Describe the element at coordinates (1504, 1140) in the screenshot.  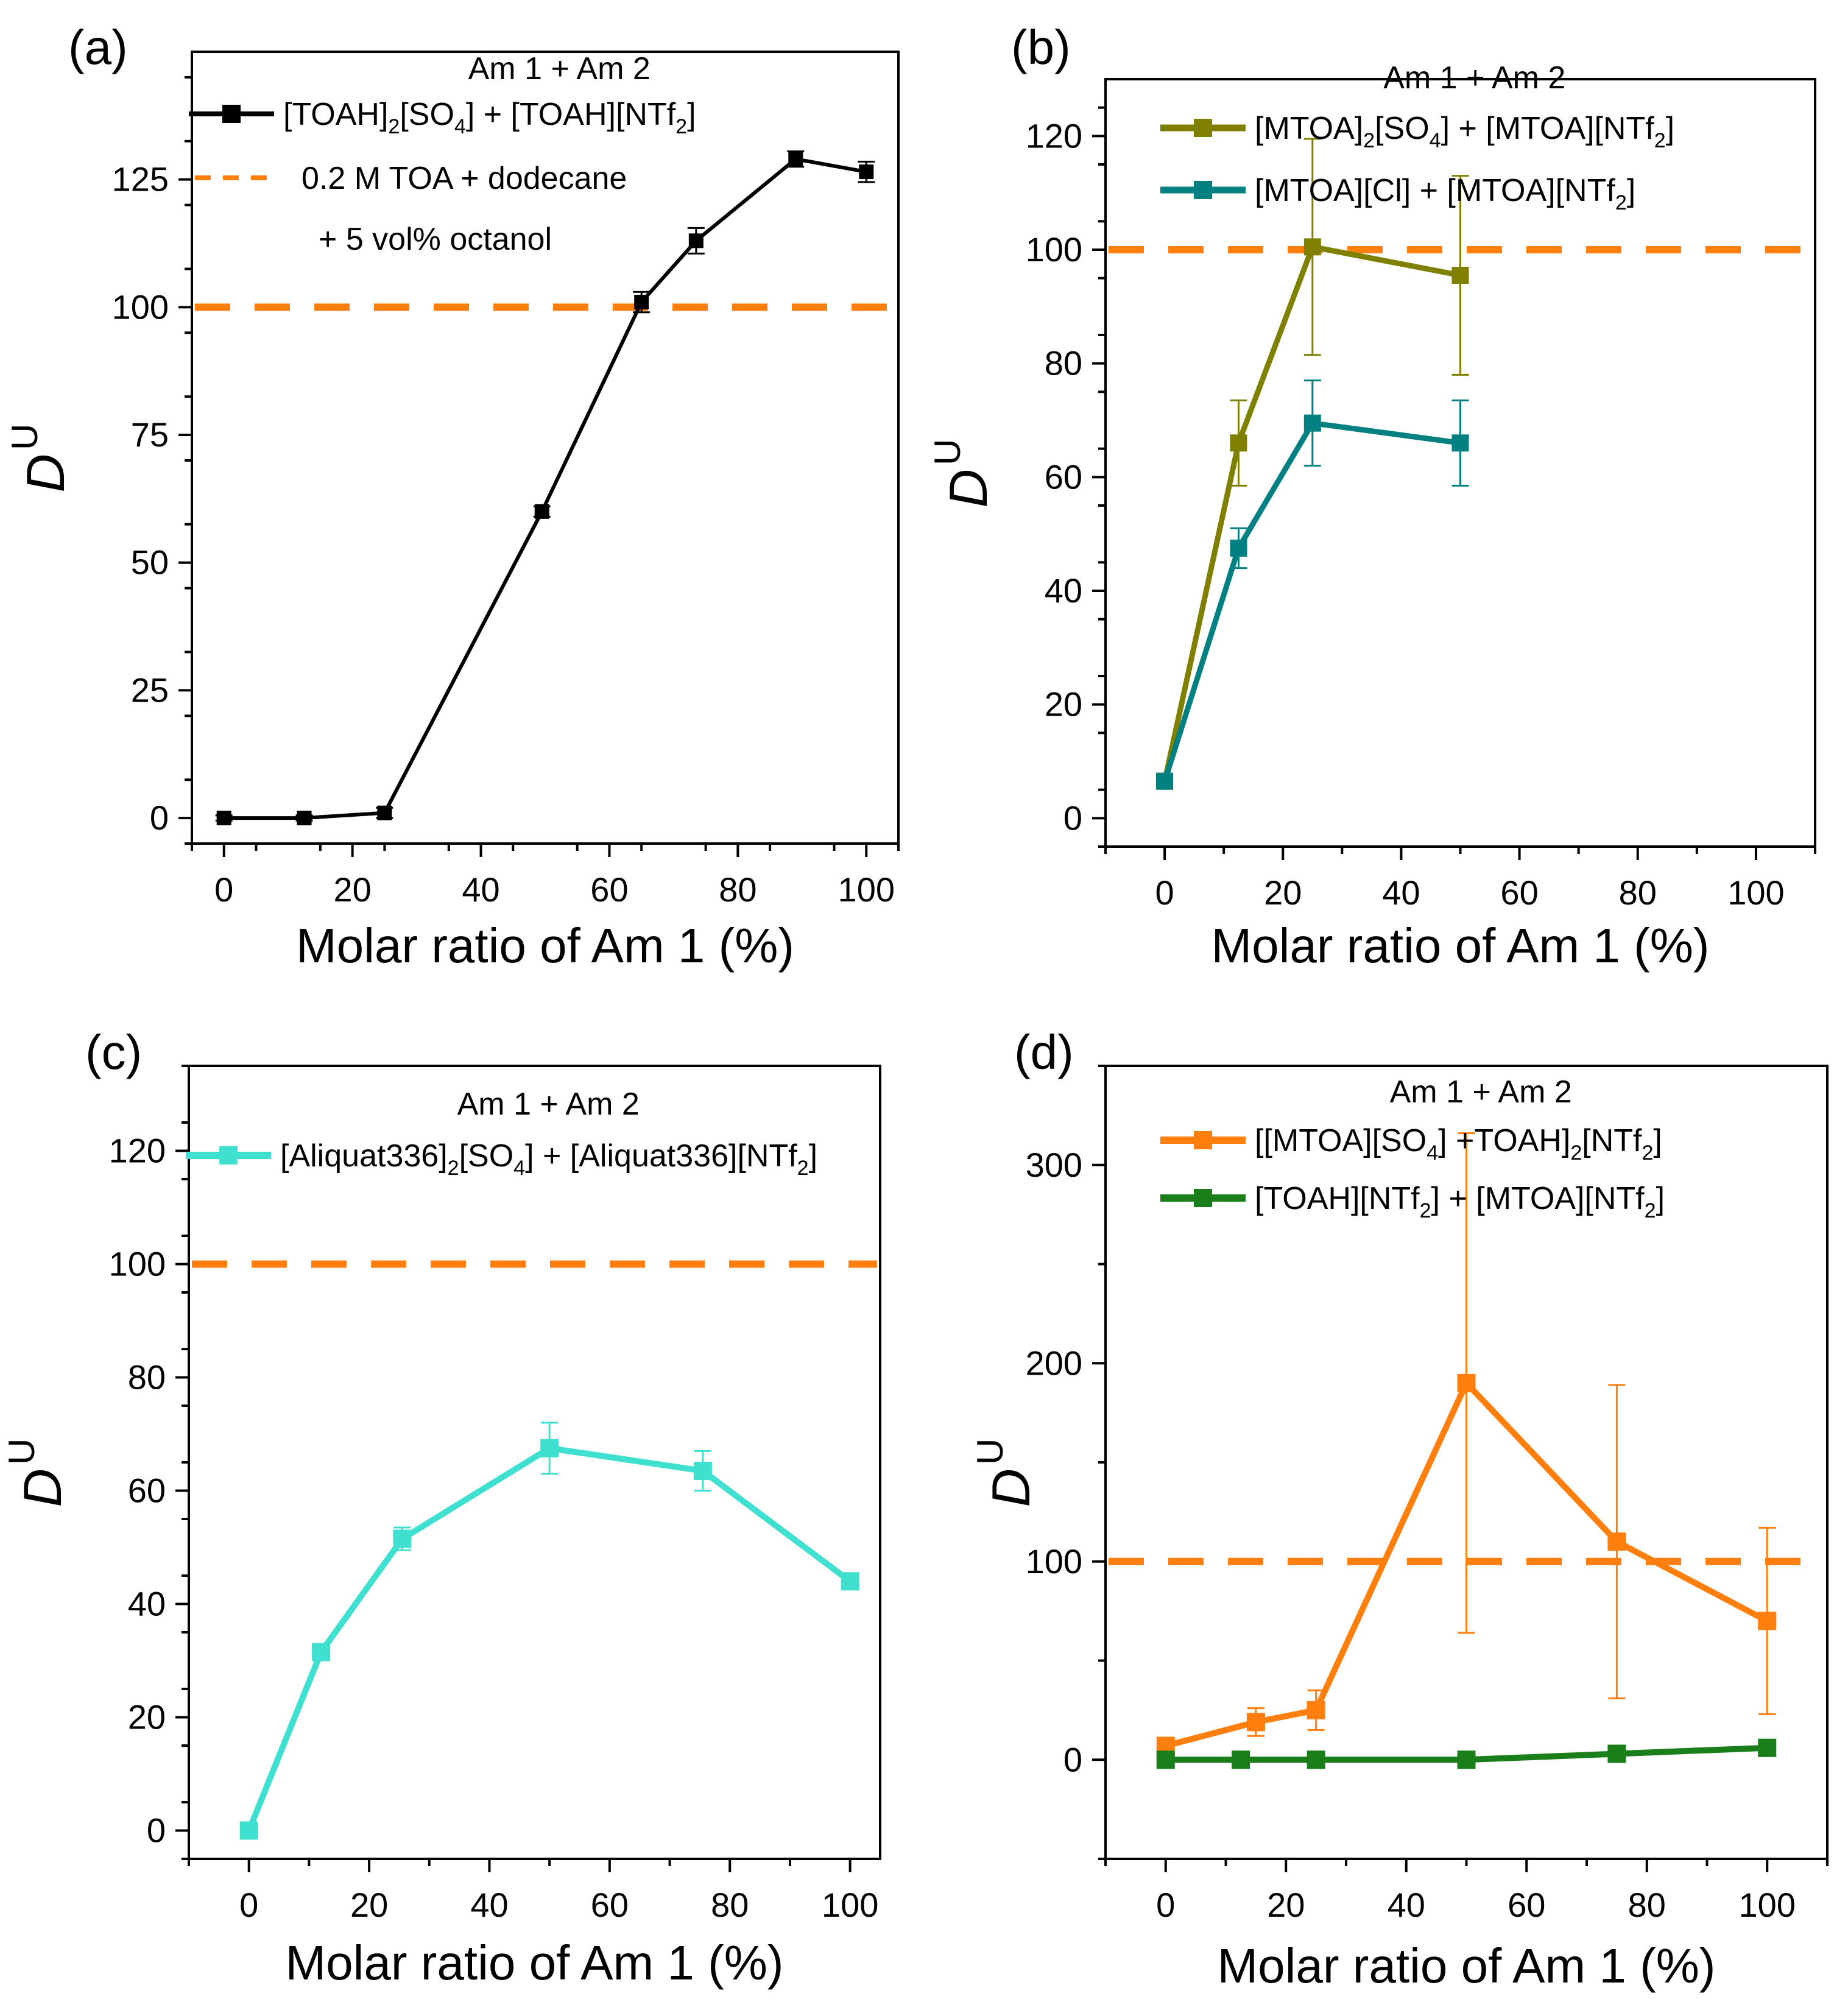
I see `legend-entry-text: ] +TOAH]` at that location.